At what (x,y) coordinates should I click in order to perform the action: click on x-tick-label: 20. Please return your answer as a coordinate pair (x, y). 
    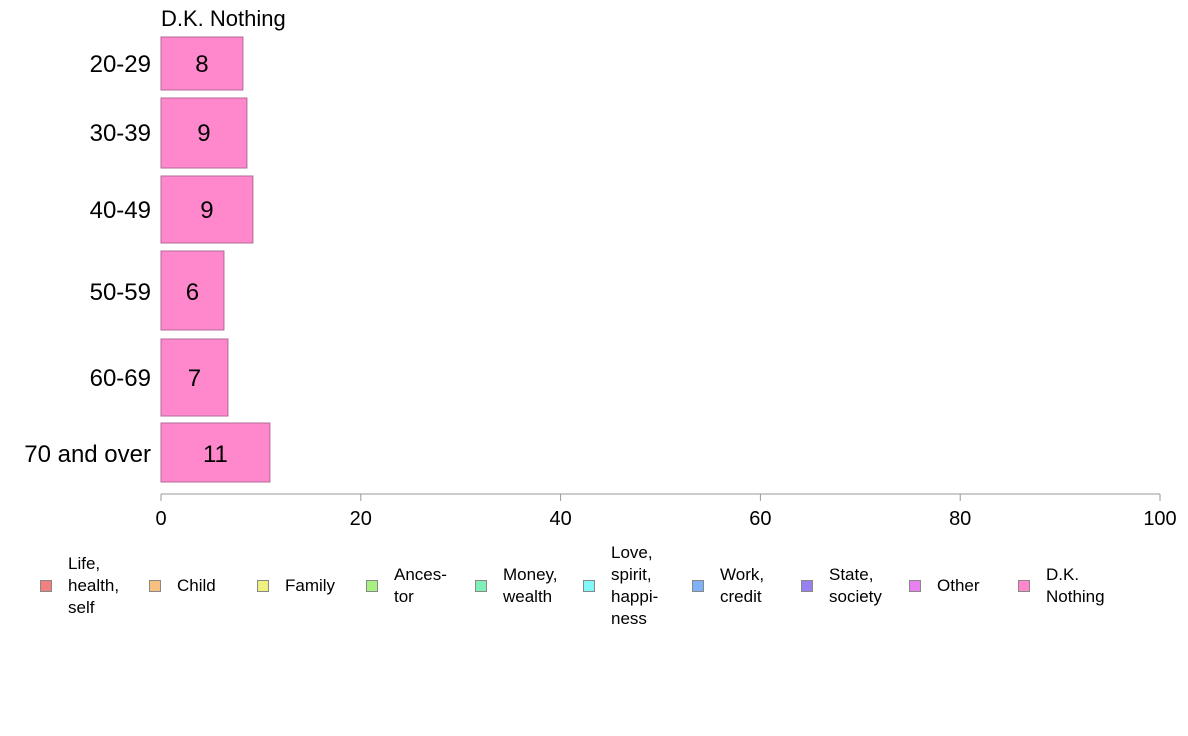
    Looking at the image, I should click on (361, 519).